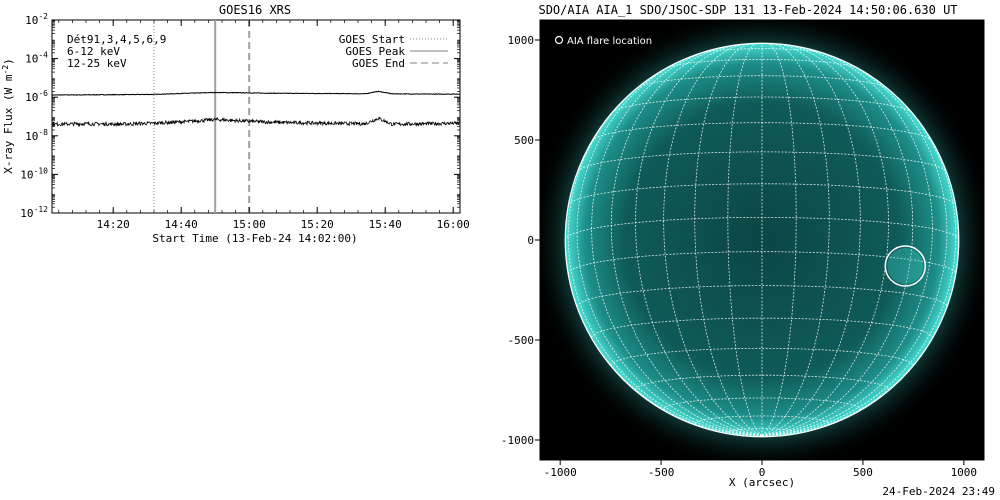 The height and width of the screenshot is (500, 1000). What do you see at coordinates (762, 472) in the screenshot?
I see `aia-x-tick-label: 0` at bounding box center [762, 472].